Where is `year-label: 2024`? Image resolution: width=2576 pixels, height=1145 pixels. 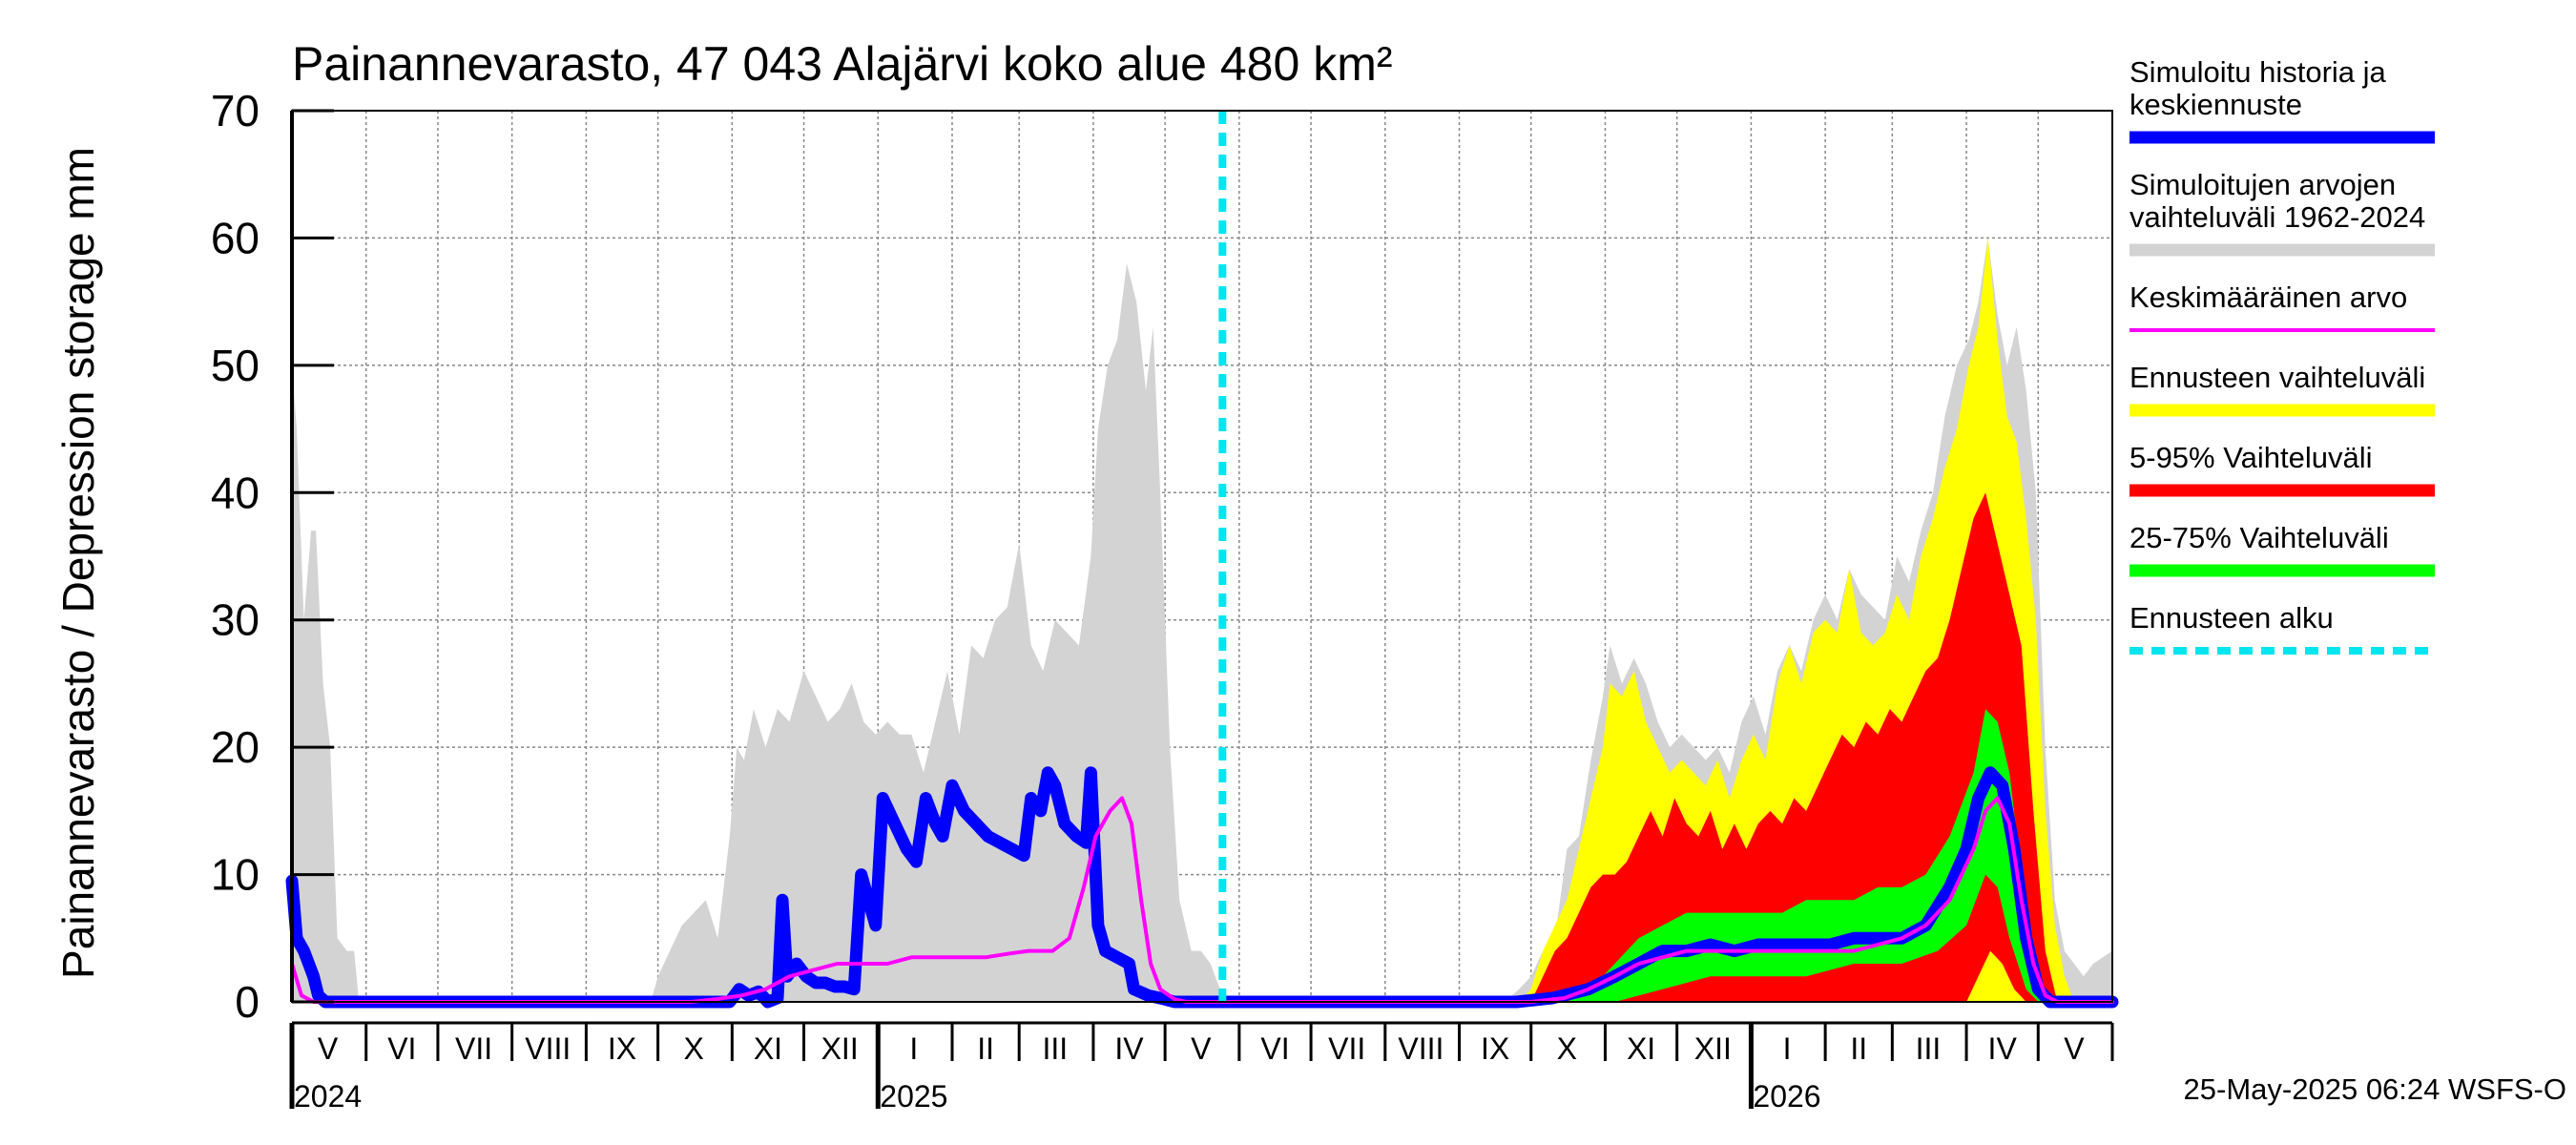 year-label: 2024 is located at coordinates (328, 1096).